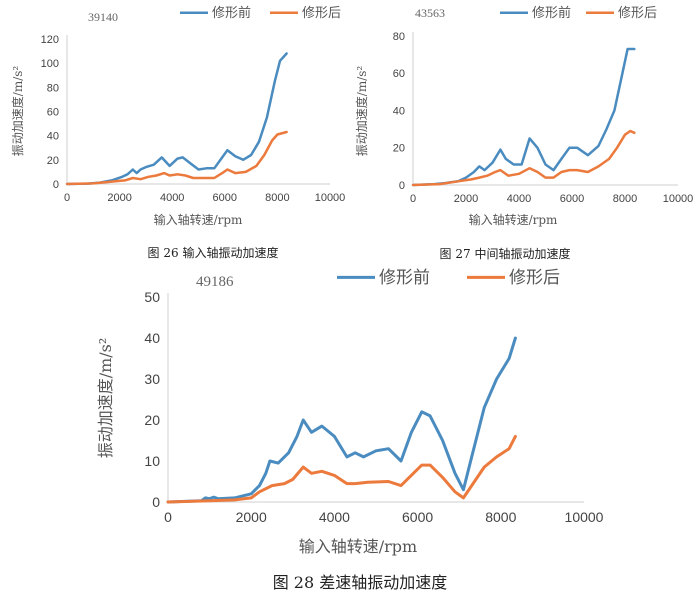 The height and width of the screenshot is (604, 700). What do you see at coordinates (103, 17) in the screenshot?
I see `corner-label: 39140` at bounding box center [103, 17].